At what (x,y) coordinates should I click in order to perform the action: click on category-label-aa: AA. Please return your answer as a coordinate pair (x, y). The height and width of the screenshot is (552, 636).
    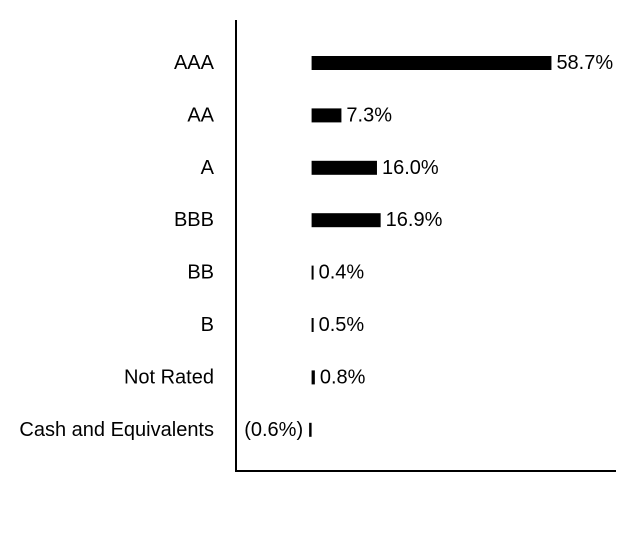
    Looking at the image, I should click on (200, 115).